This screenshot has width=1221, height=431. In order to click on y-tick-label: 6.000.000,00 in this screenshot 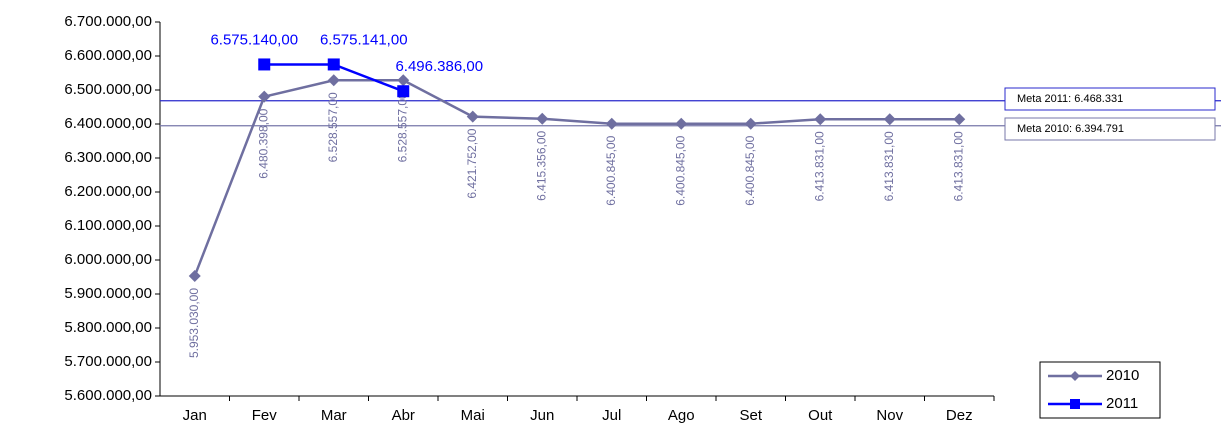, I will do `click(108, 259)`.